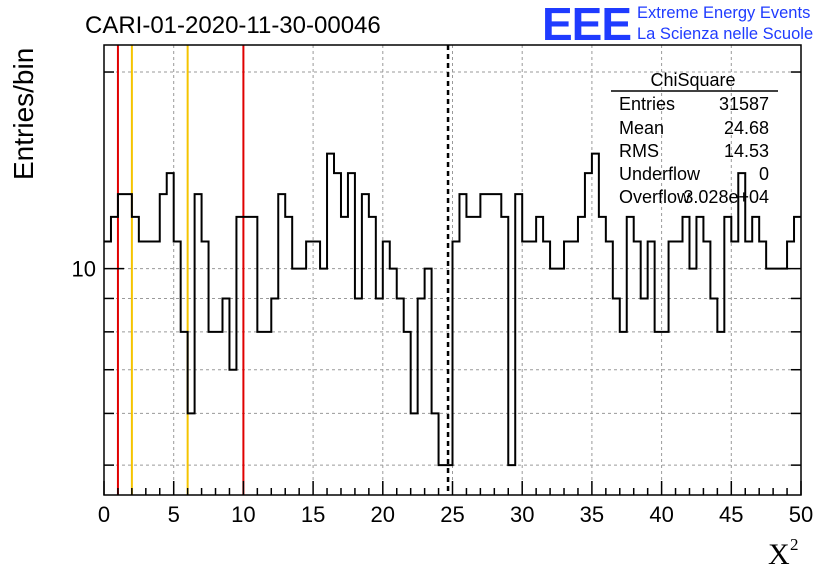 The image size is (836, 572). Describe the element at coordinates (452, 514) in the screenshot. I see `x-tick-label: 25` at that location.